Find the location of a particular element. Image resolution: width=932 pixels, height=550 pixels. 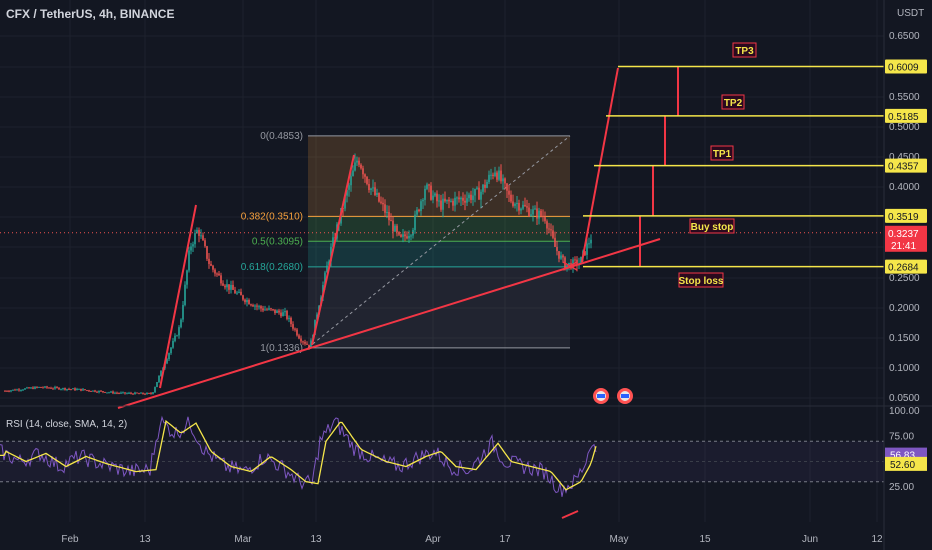

symbol-title: CFX / TetherUS, 4h, BINANCE is located at coordinates (90, 14).